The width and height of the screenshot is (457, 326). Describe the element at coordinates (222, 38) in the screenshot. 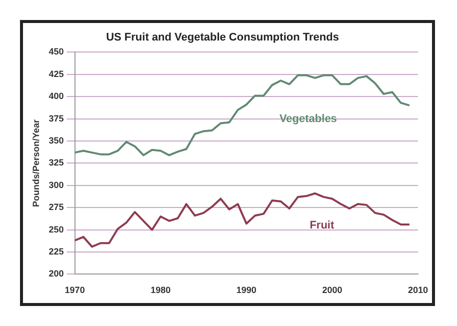

I see `chart-title: US Fruit and Vegetable Consumption Trends` at that location.